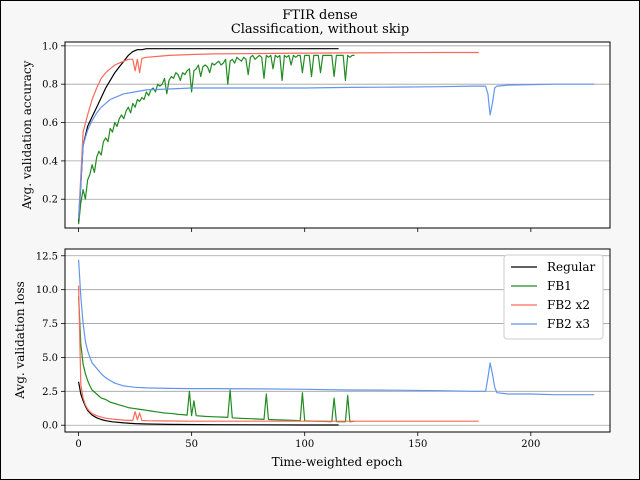  I want to click on legend-label-fb1: FB1, so click(559, 286).